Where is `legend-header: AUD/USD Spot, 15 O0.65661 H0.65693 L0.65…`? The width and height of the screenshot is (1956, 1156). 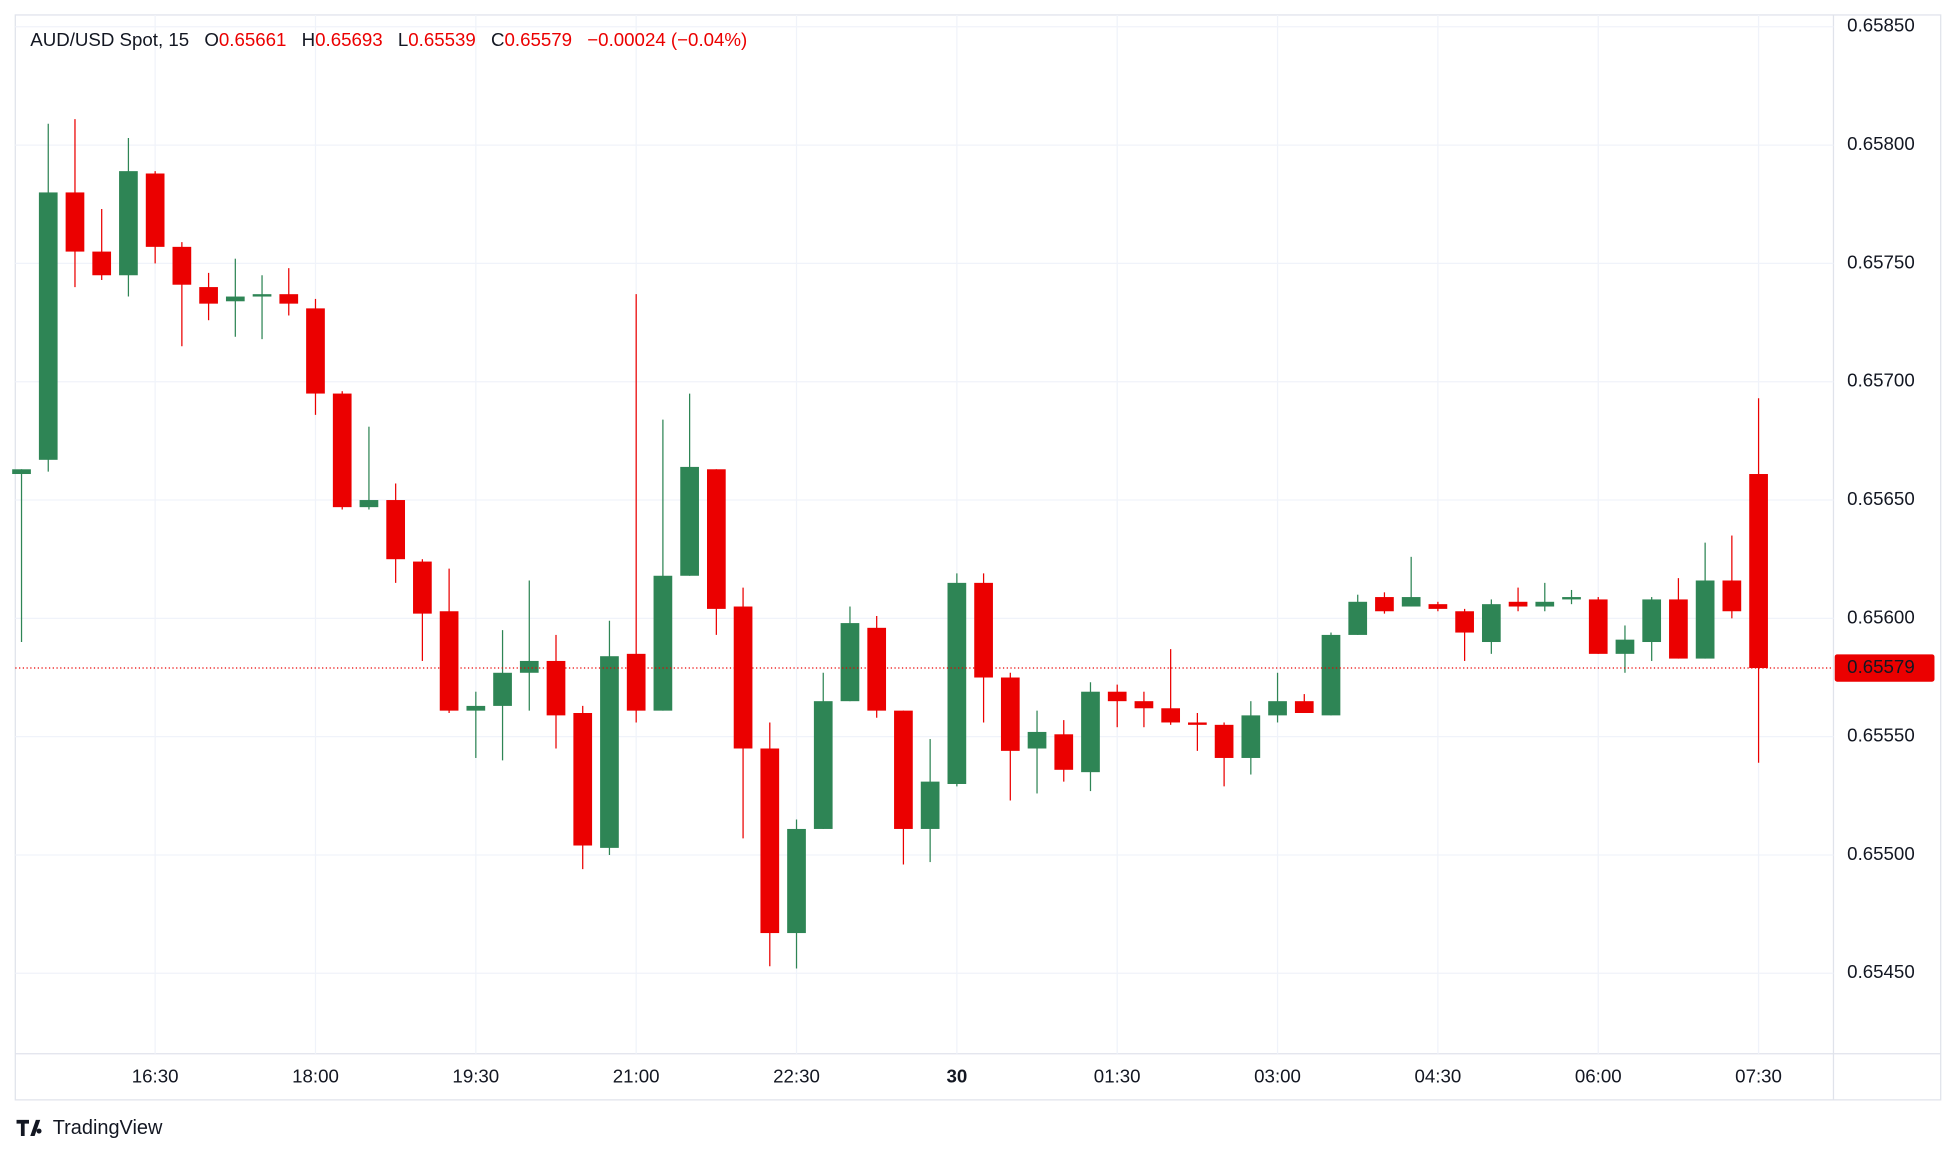 legend-header: AUD/USD Spot, 15 O0.65661 H0.65693 L0.65… is located at coordinates (388, 39).